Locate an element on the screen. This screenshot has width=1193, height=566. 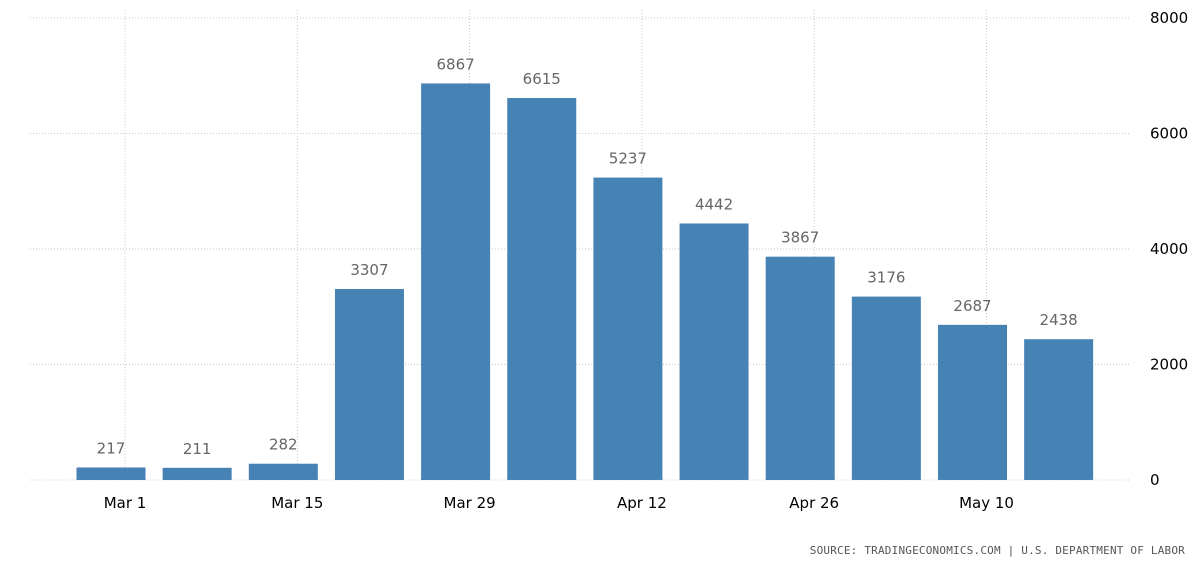
y-tick-label: 8000 is located at coordinates (1169, 18).